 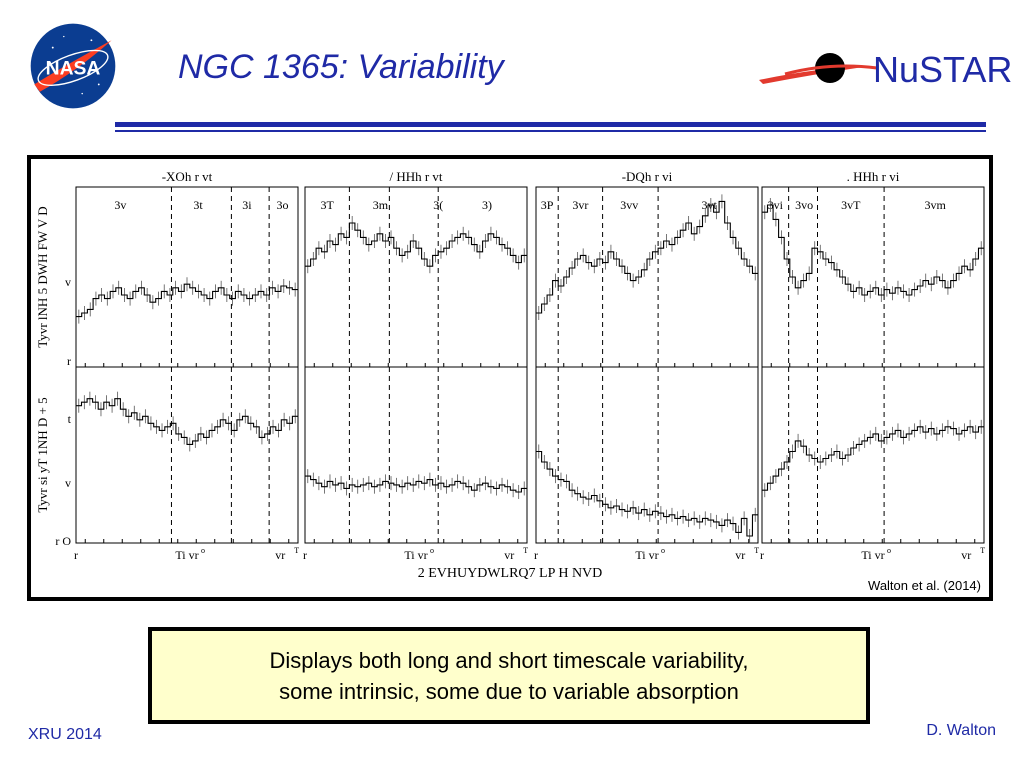 What do you see at coordinates (63, 541) in the screenshot?
I see `y-tick-label: r O` at bounding box center [63, 541].